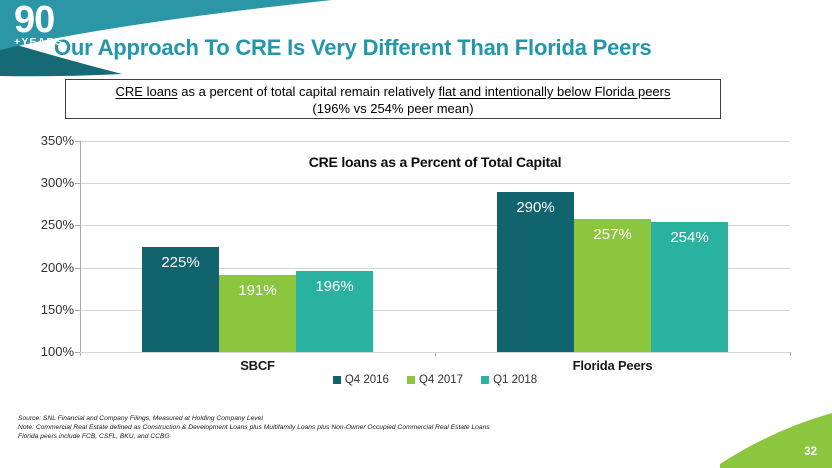 This screenshot has height=468, width=832. Describe the element at coordinates (441, 380) in the screenshot. I see `legend-label: Q4 2017` at that location.